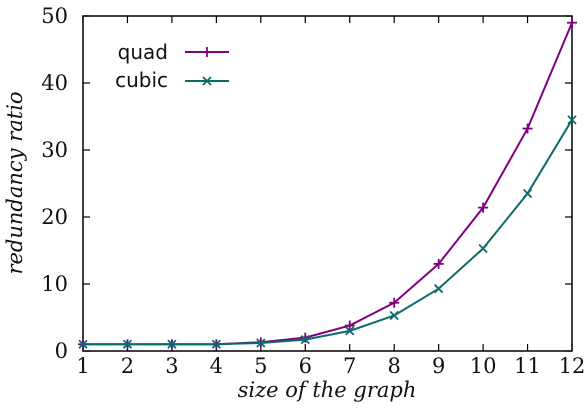 This screenshot has height=409, width=587. Describe the element at coordinates (483, 366) in the screenshot. I see `x-tick-label: 10` at that location.